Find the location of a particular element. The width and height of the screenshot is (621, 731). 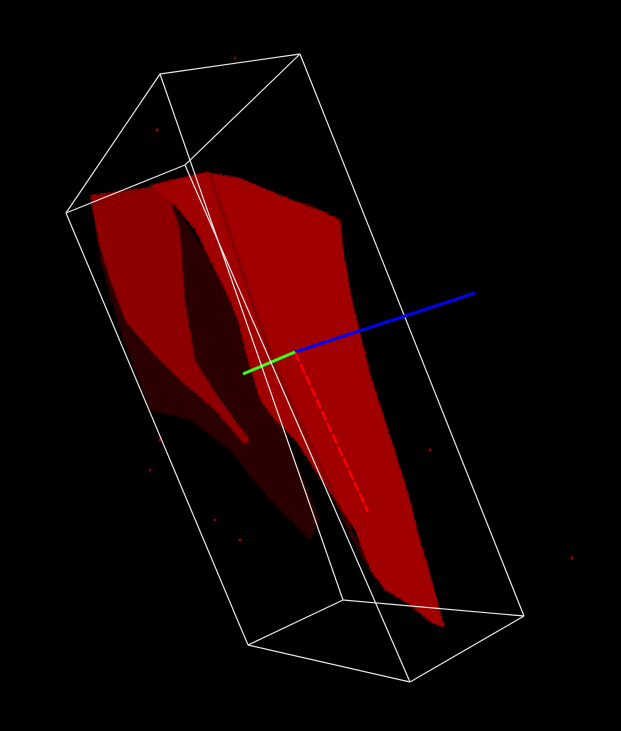

x-axis-line is located at coordinates (331, 432).